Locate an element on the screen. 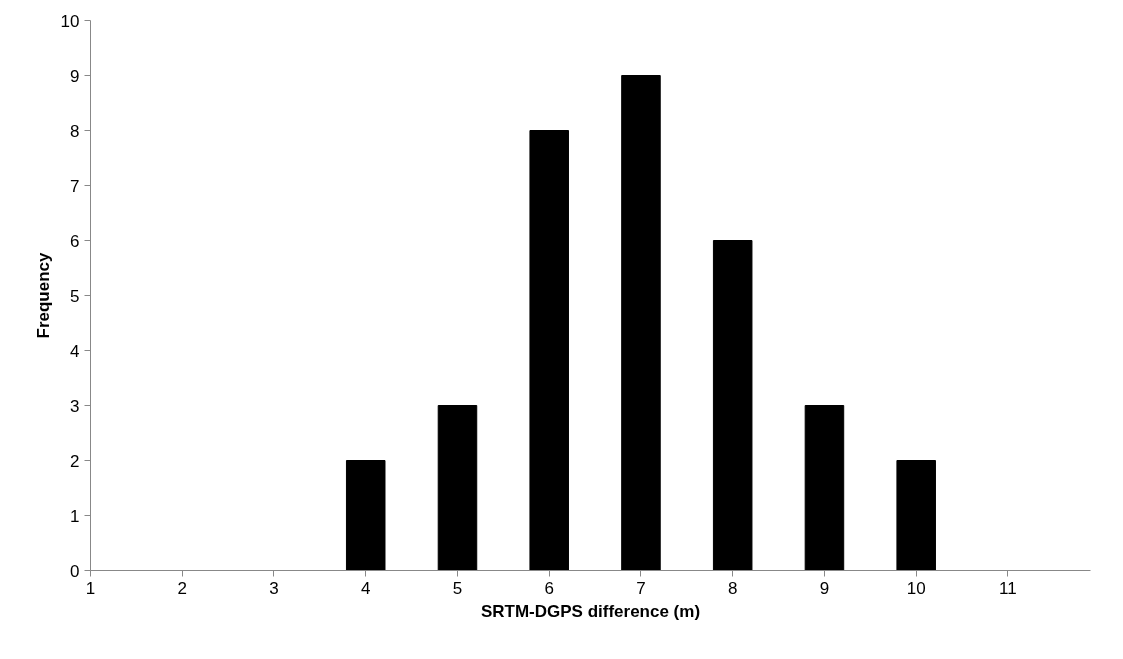 The height and width of the screenshot is (659, 1123). x-tick-label: 4 is located at coordinates (366, 588).